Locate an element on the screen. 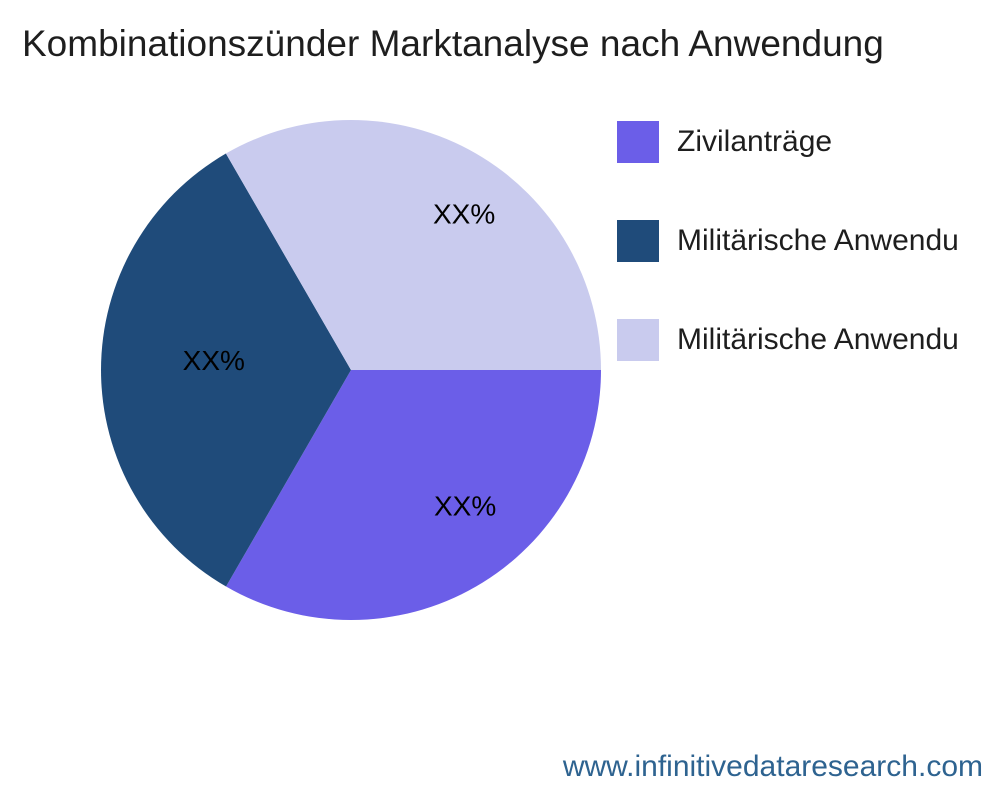 The image size is (1000, 800). legend-item-0: Zivilanträge is located at coordinates (788, 142).